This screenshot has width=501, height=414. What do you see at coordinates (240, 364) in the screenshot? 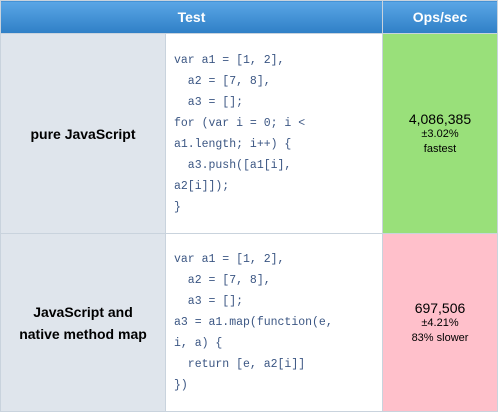
I see `code-line: return [e, a2[i]]` at bounding box center [240, 364].